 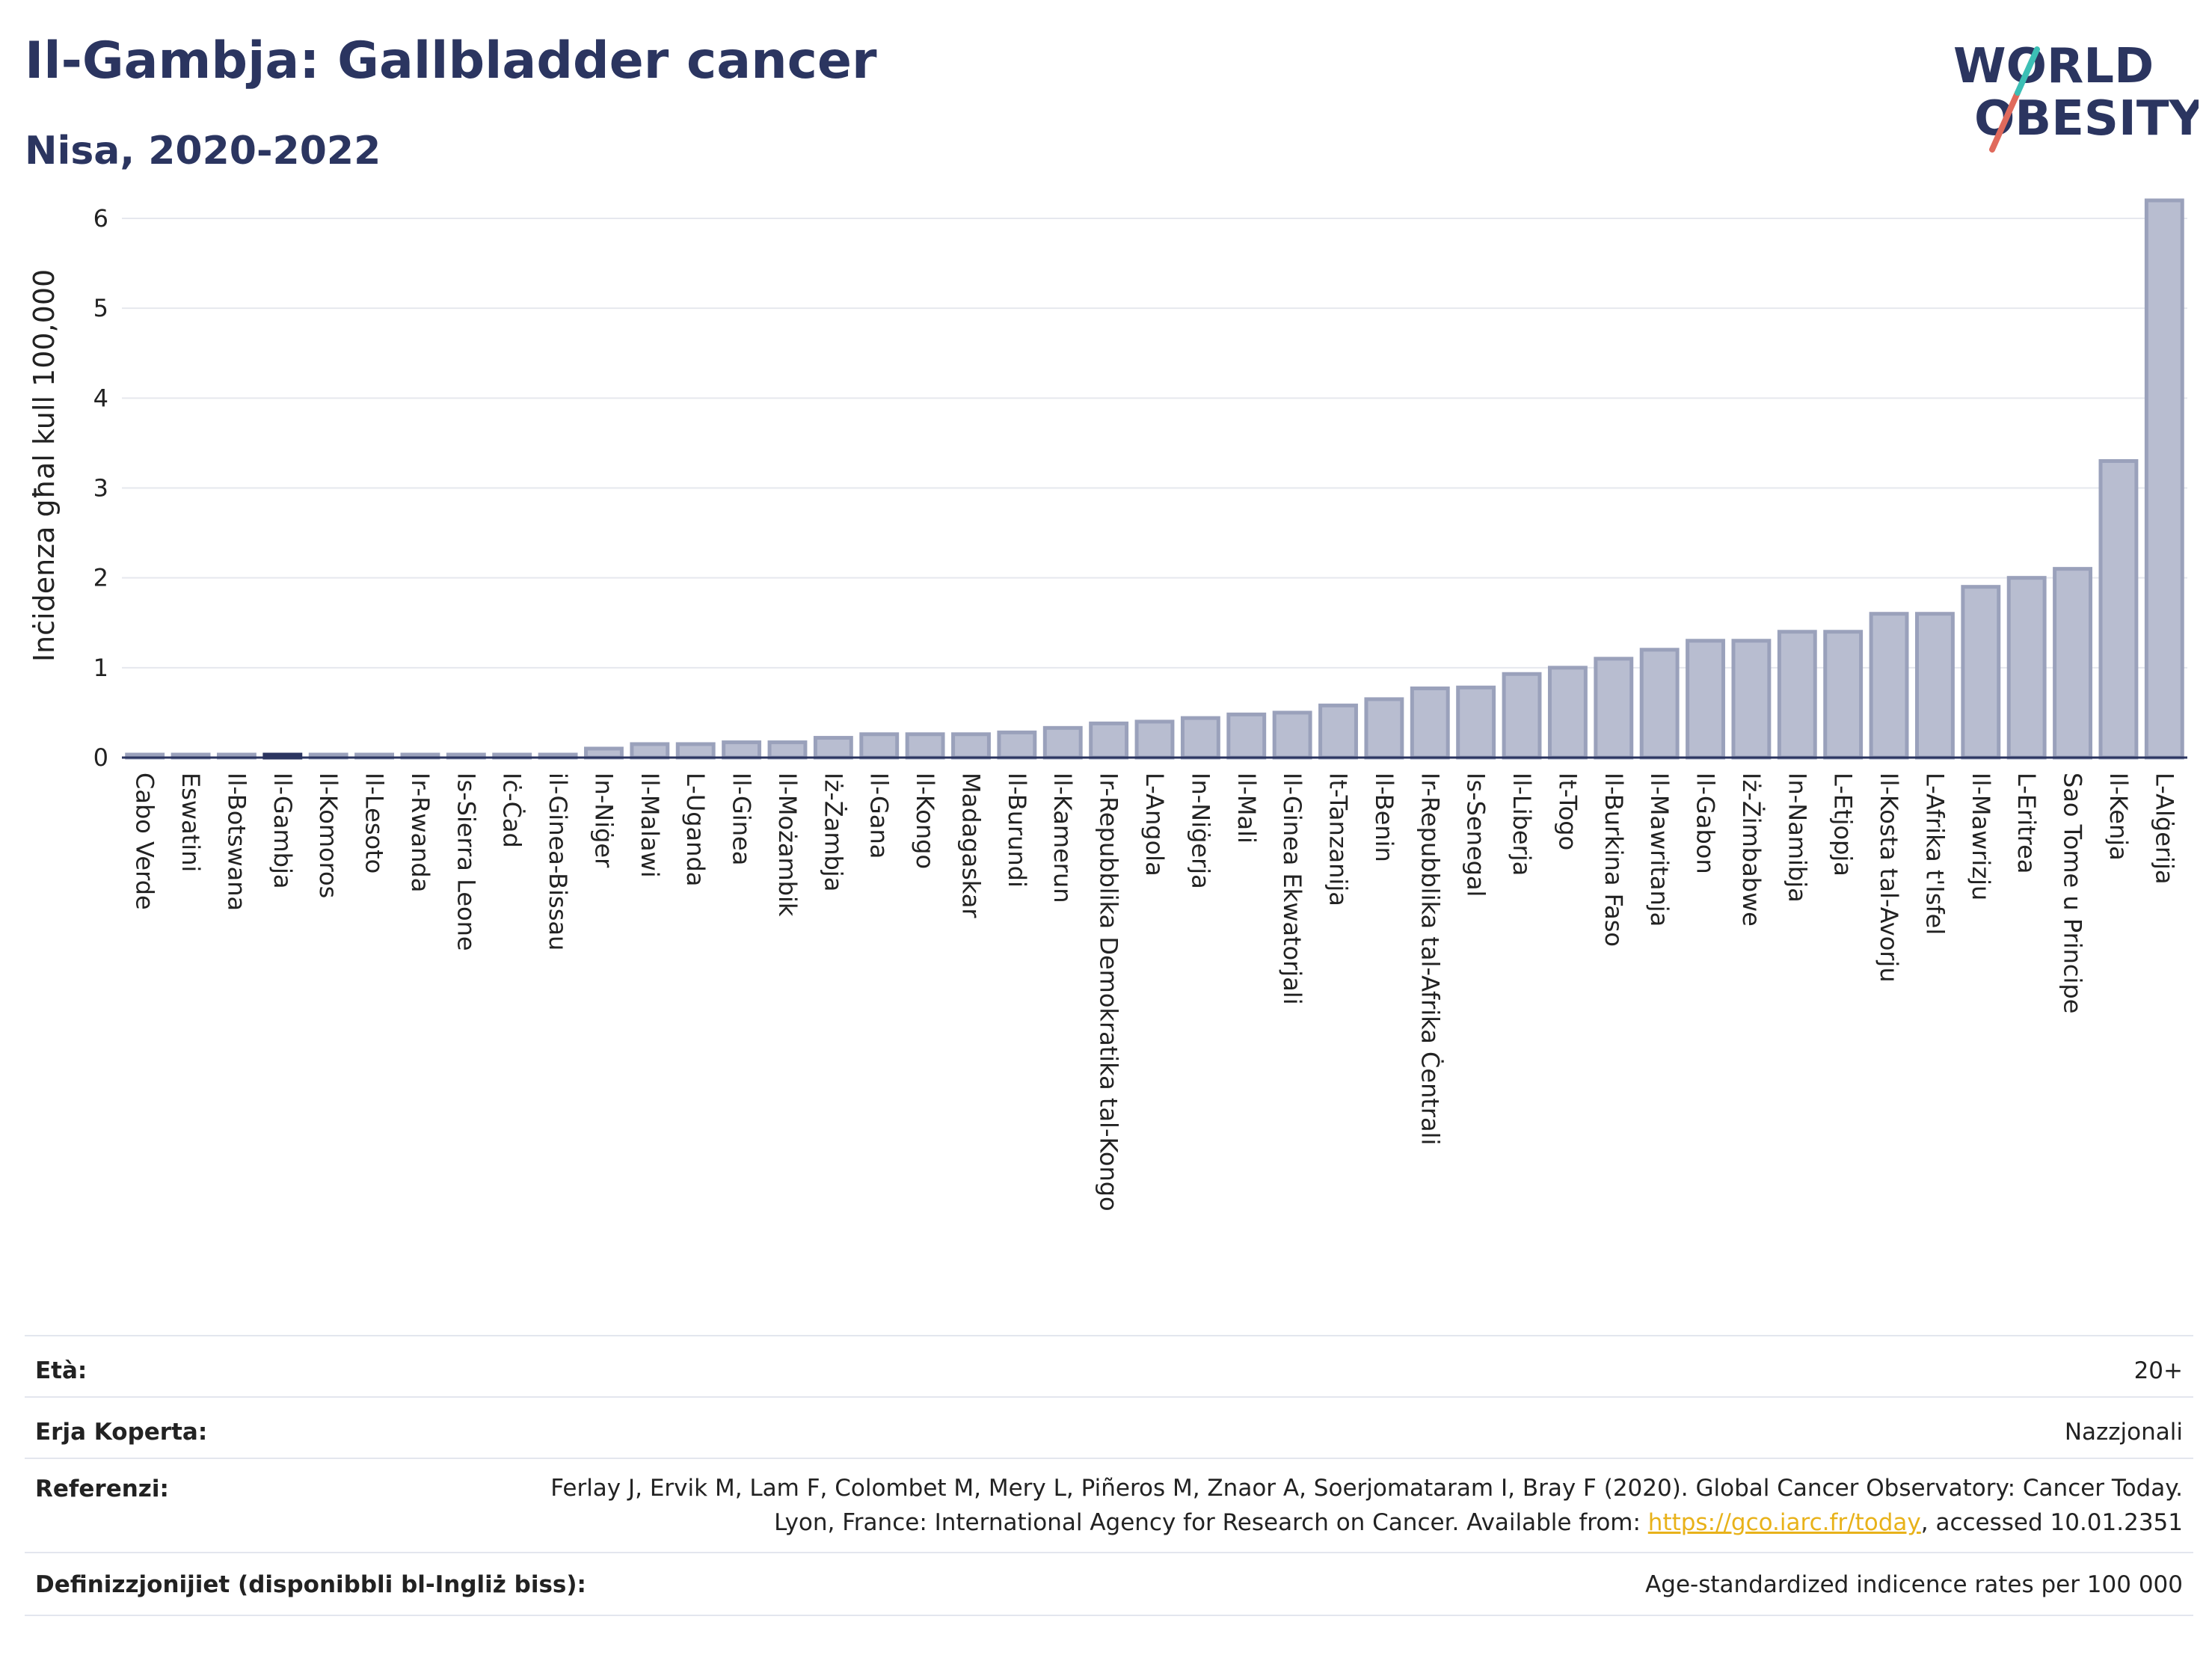 I want to click on references-text-accessed: , accessed 10.01.2351, so click(x=2051, y=1522).